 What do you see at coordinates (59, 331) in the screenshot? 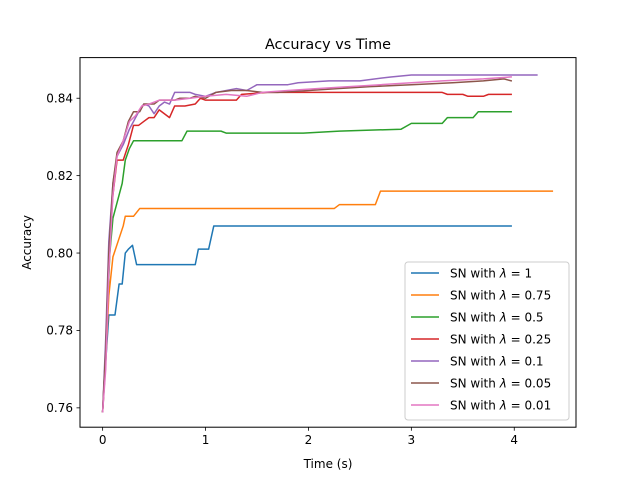
I see `y-tick-label: 0.78` at bounding box center [59, 331].